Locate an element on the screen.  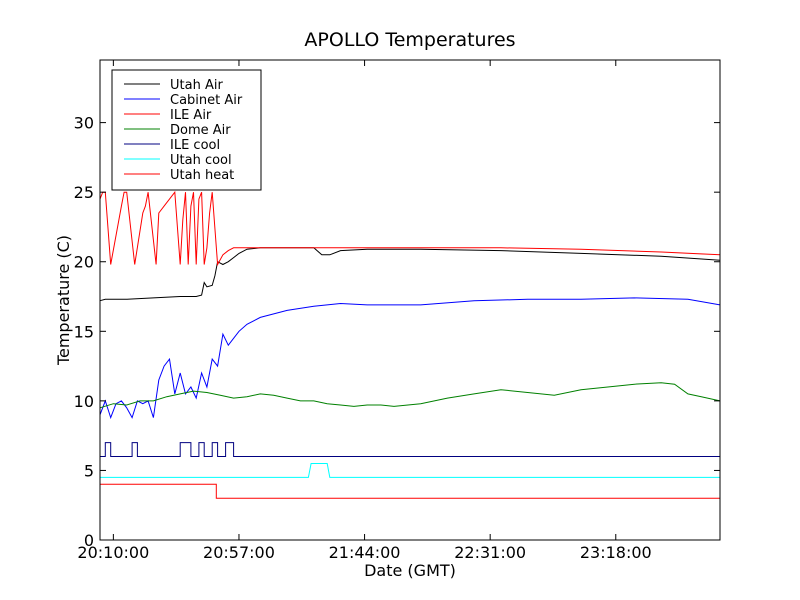
legend-label-cabinet-air: Cabinet Air is located at coordinates (206, 100).